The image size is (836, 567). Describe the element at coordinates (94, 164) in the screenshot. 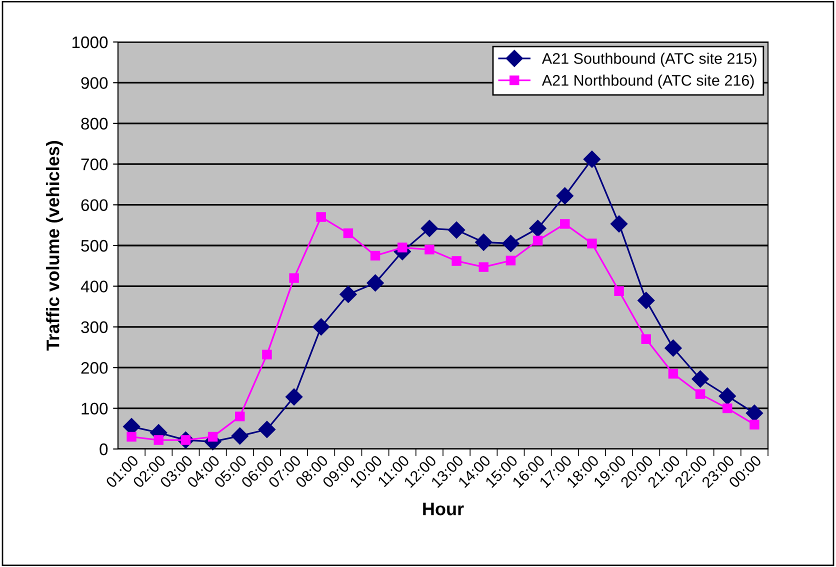

I see `y-tick-label: 700` at that location.